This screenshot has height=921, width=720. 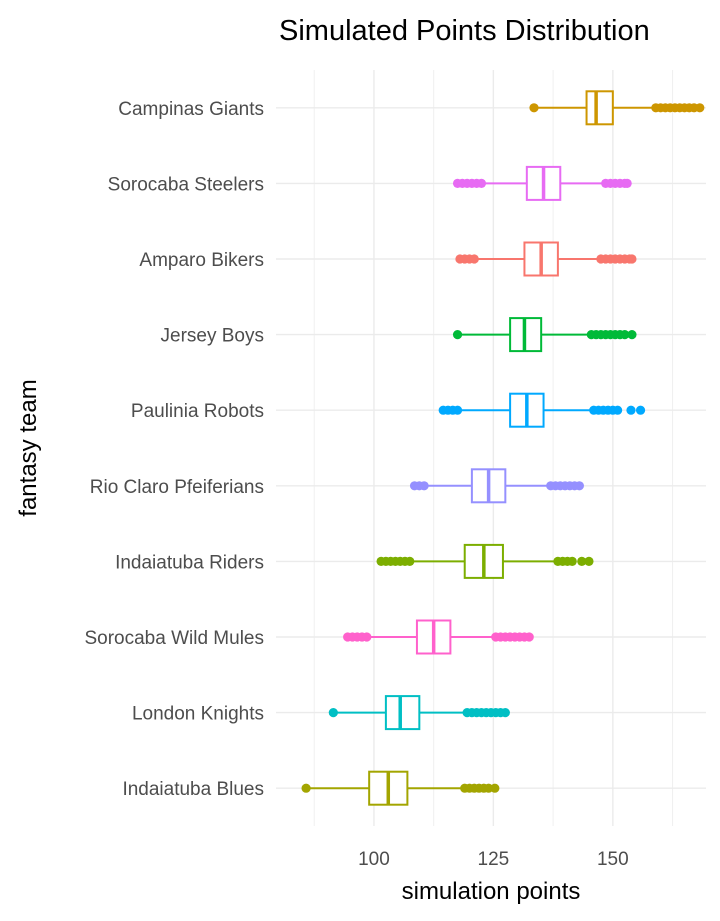 I want to click on box-indaiatuba-blues, so click(x=400, y=788).